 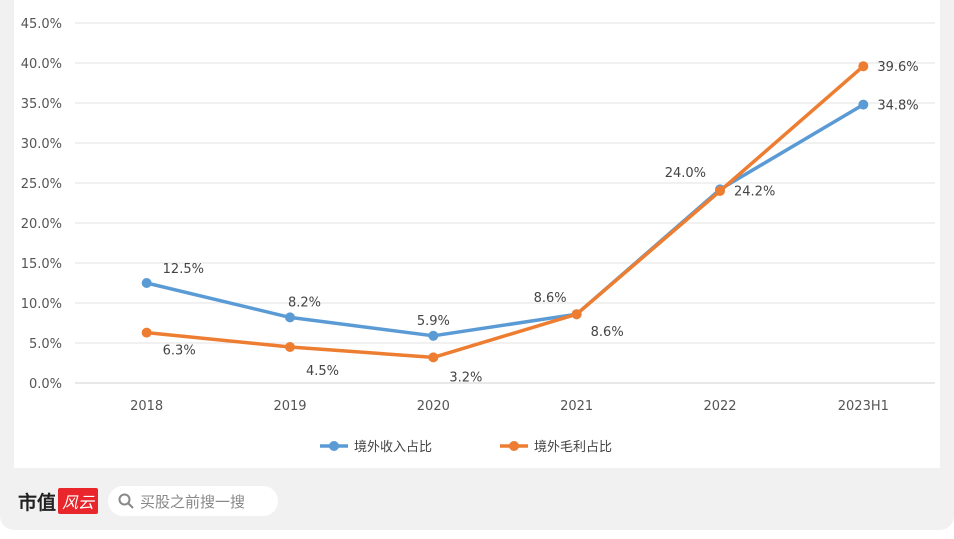 I want to click on y-tick-label: 0.0%, so click(x=45, y=384).